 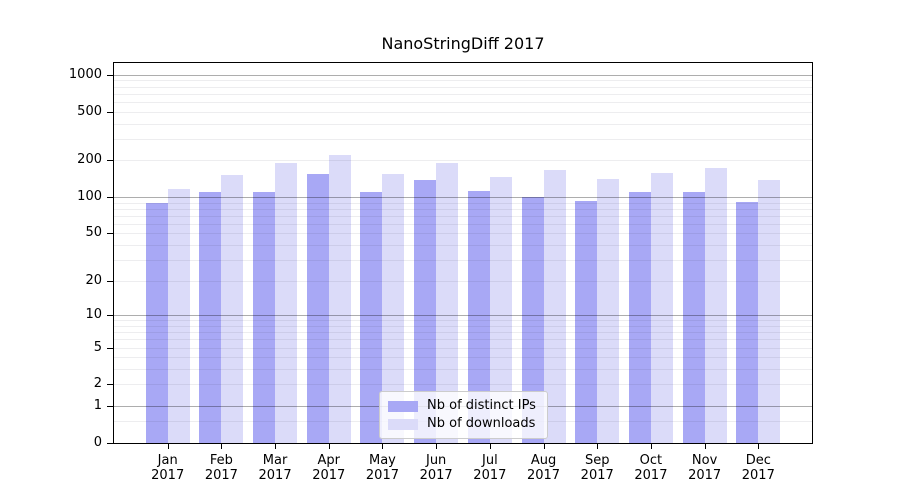 I want to click on bar-distinct-ips-jan, so click(x=156, y=323).